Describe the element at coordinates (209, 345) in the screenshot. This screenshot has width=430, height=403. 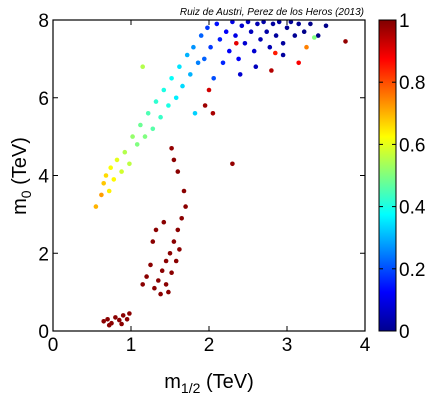
I see `x-tick-label: 2` at that location.